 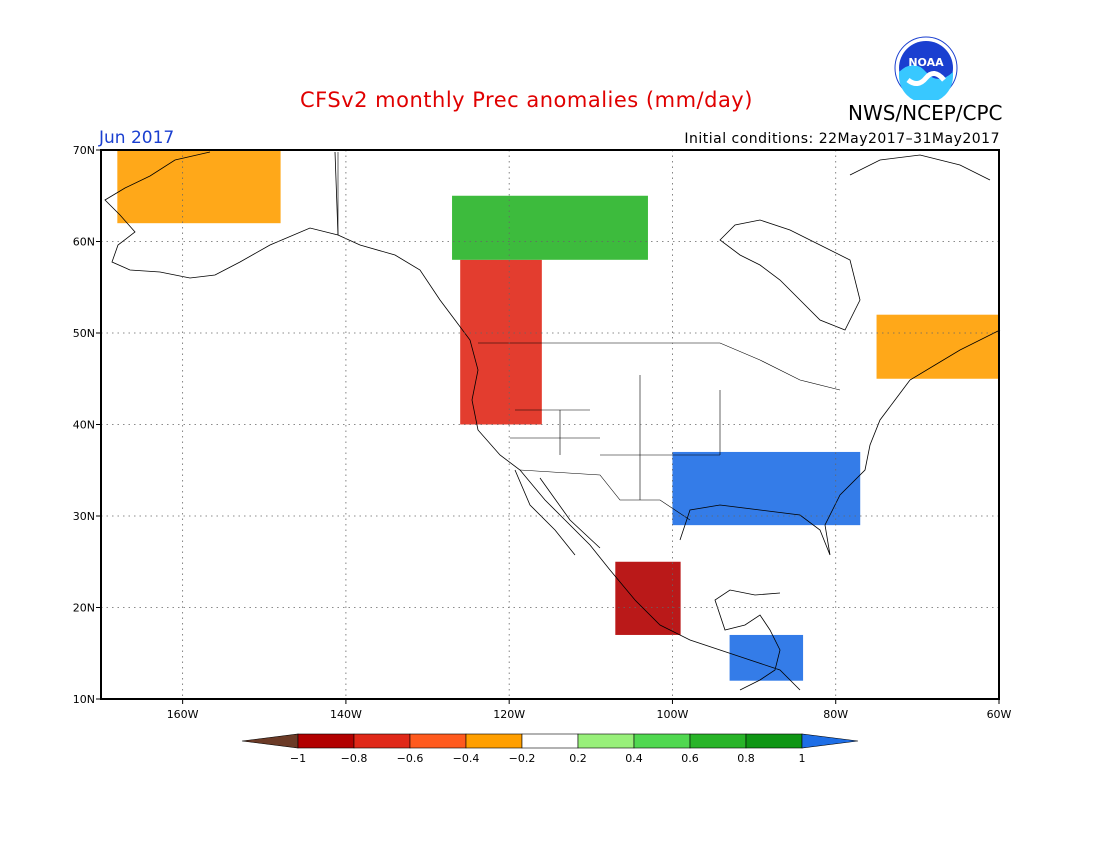 I want to click on colorbar-label: −0.2, so click(x=522, y=758).